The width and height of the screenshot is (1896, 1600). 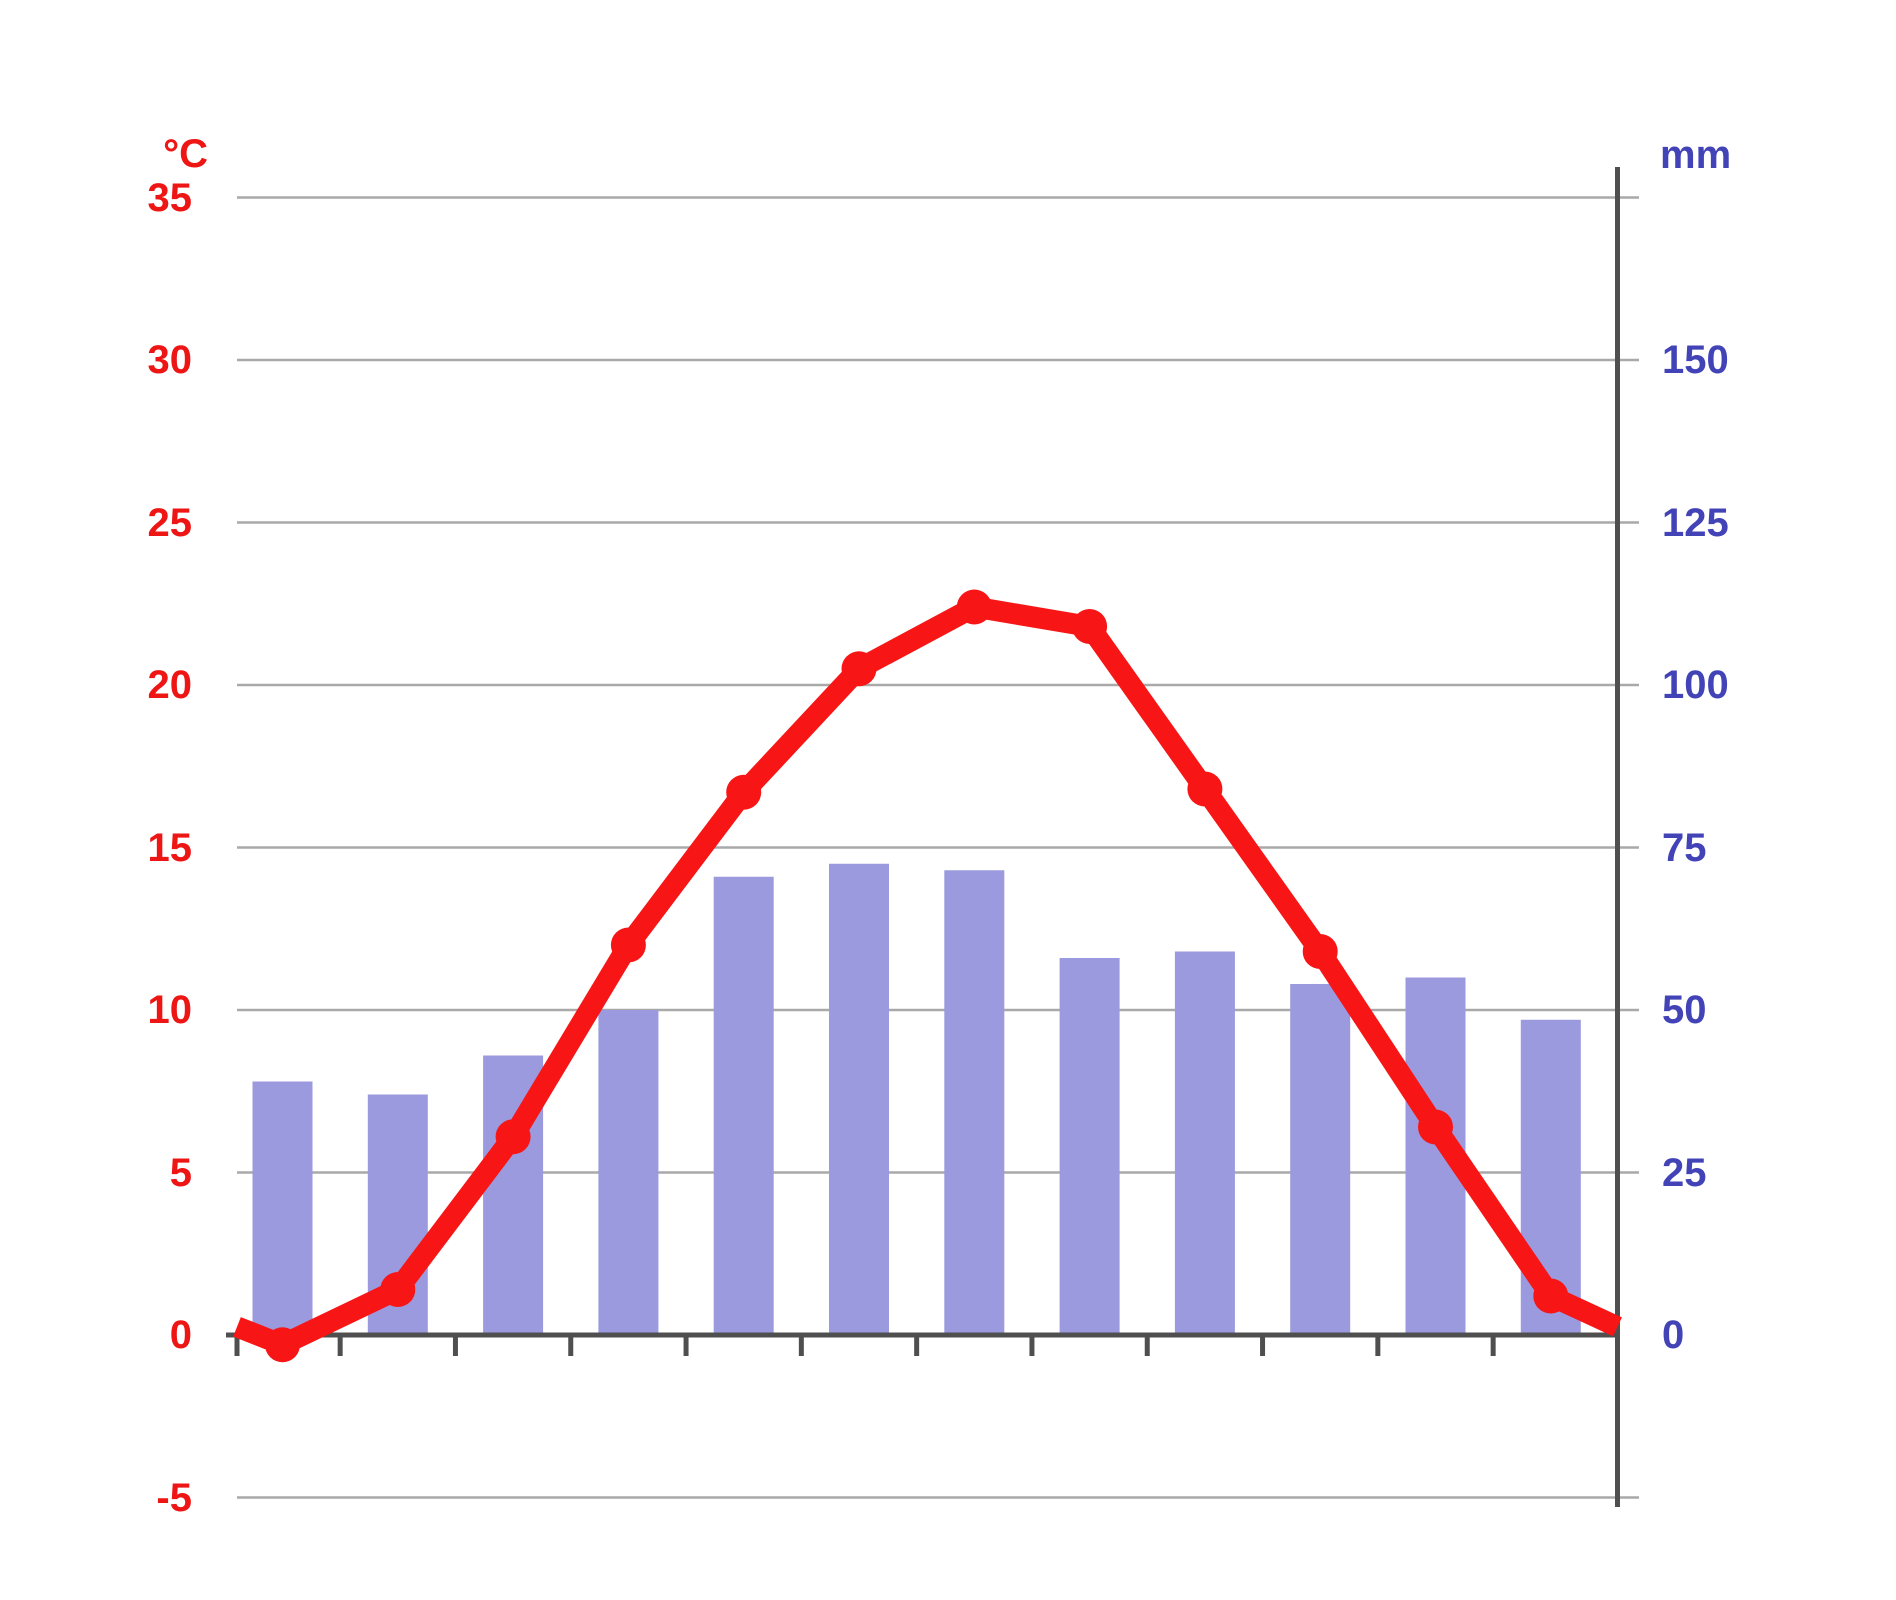 I want to click on celsius-tick-label: 35, so click(x=170, y=197).